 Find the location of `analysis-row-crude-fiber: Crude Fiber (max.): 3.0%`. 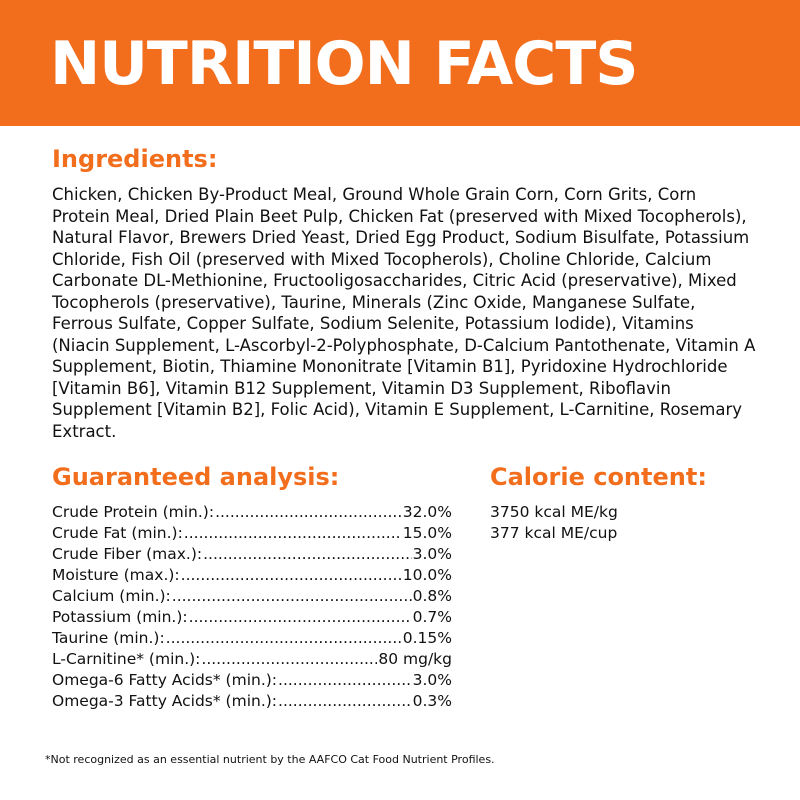

analysis-row-crude-fiber: Crude Fiber (max.): 3.0% is located at coordinates (252, 554).